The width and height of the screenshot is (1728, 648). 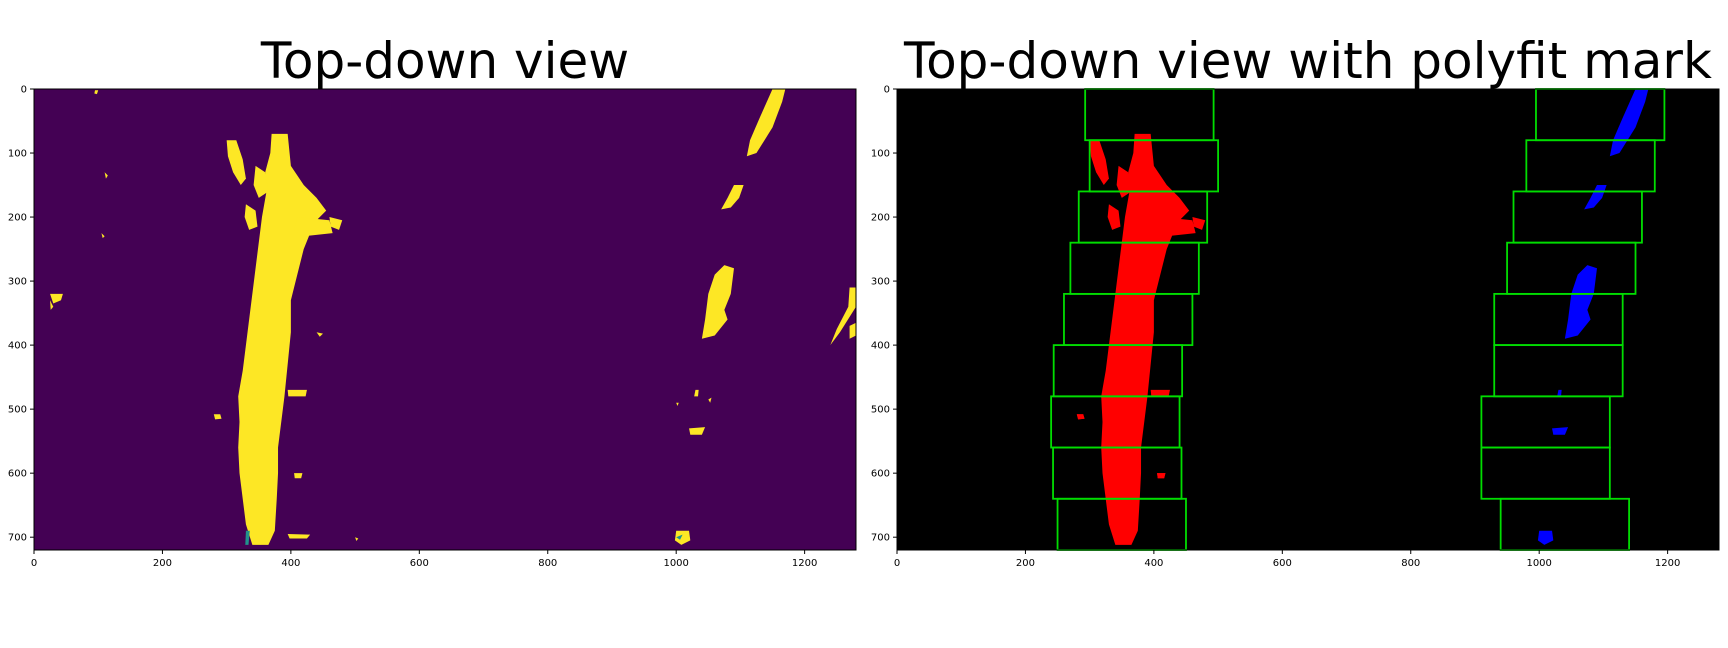 I want to click on panel-title: Top-down view with polyfit mark, so click(x=1307, y=61).